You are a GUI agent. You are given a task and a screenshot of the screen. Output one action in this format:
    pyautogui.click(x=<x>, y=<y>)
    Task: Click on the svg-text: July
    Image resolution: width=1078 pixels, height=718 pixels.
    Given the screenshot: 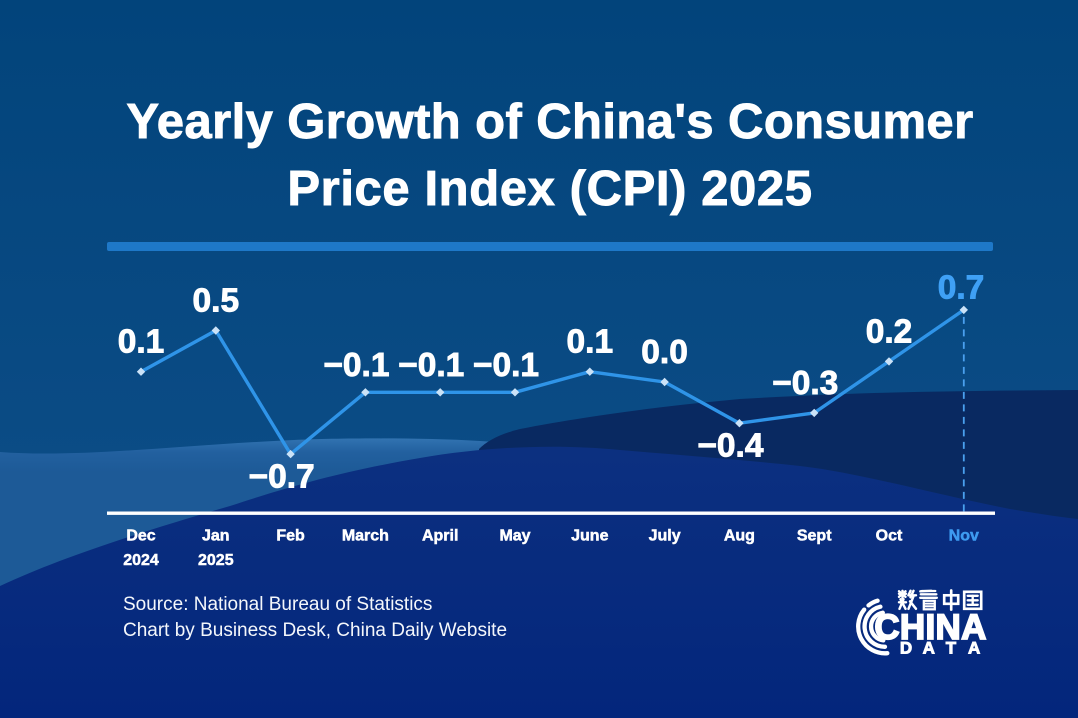 What is the action you would take?
    pyautogui.click(x=665, y=536)
    